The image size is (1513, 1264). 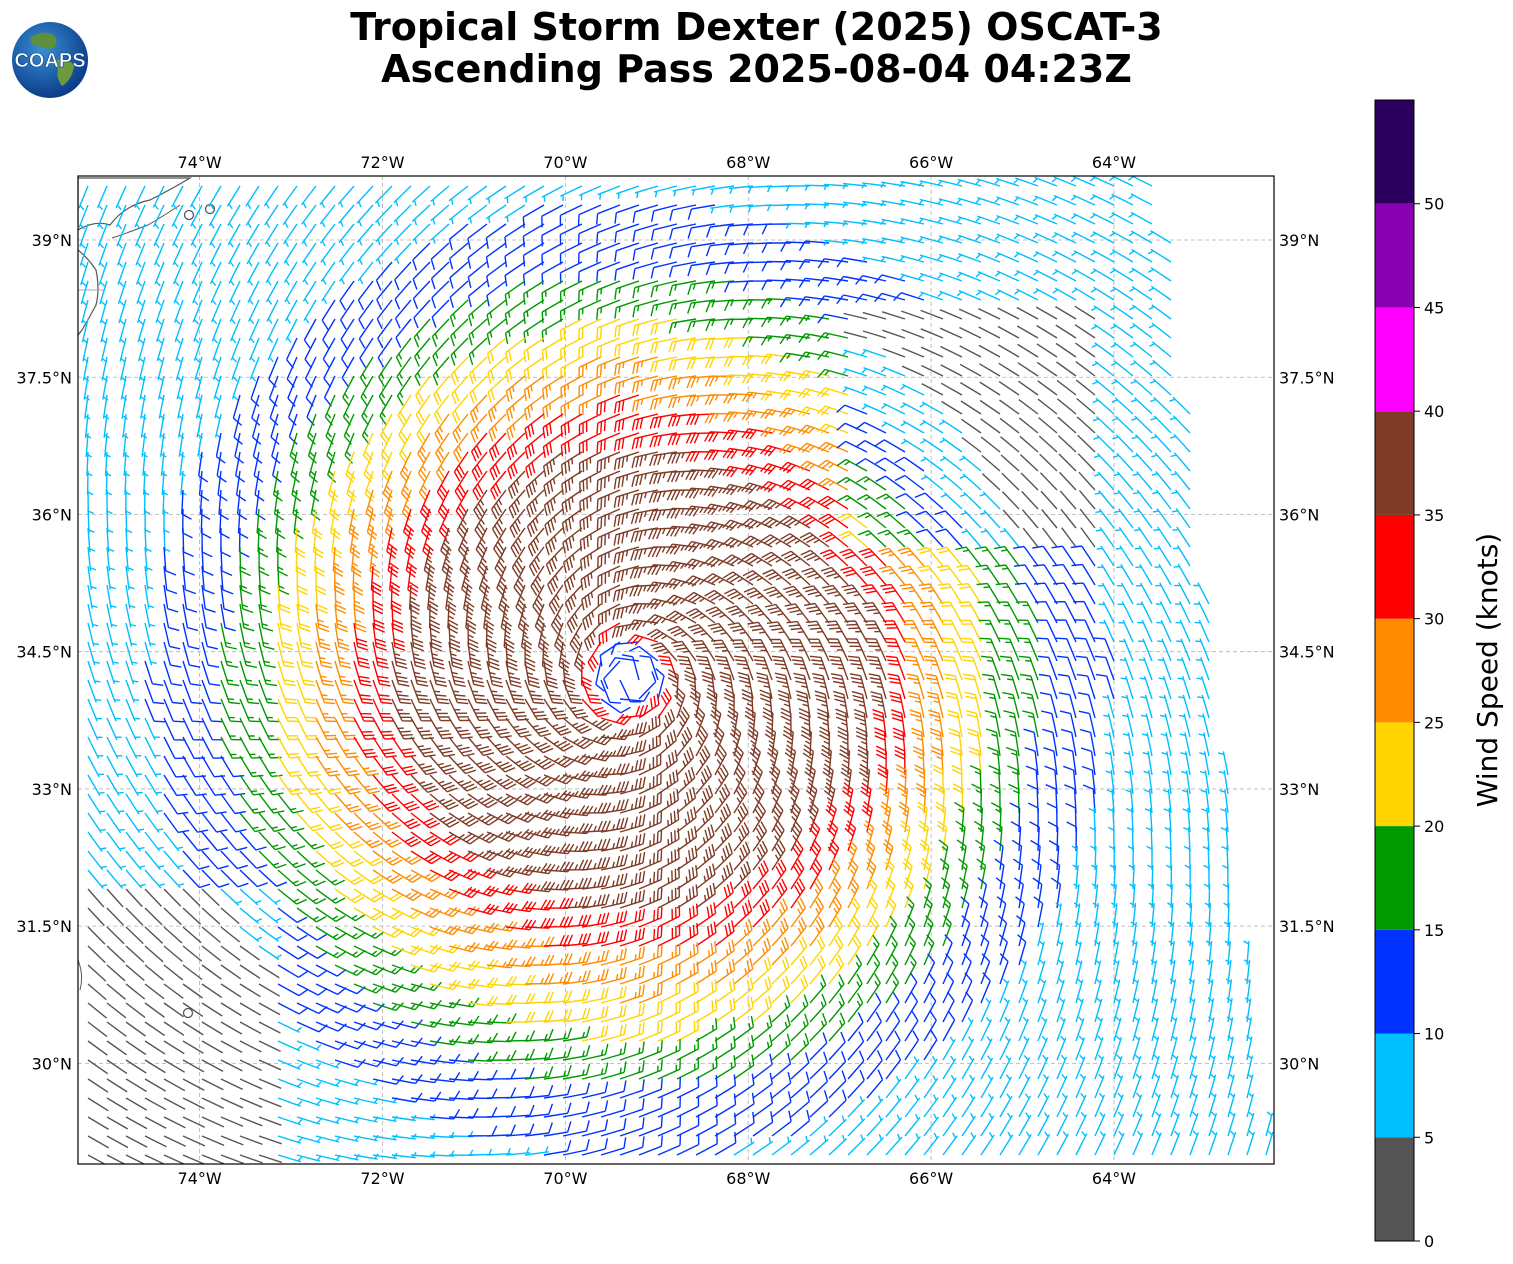 I want to click on colorbar-segment, so click(x=1394, y=359).